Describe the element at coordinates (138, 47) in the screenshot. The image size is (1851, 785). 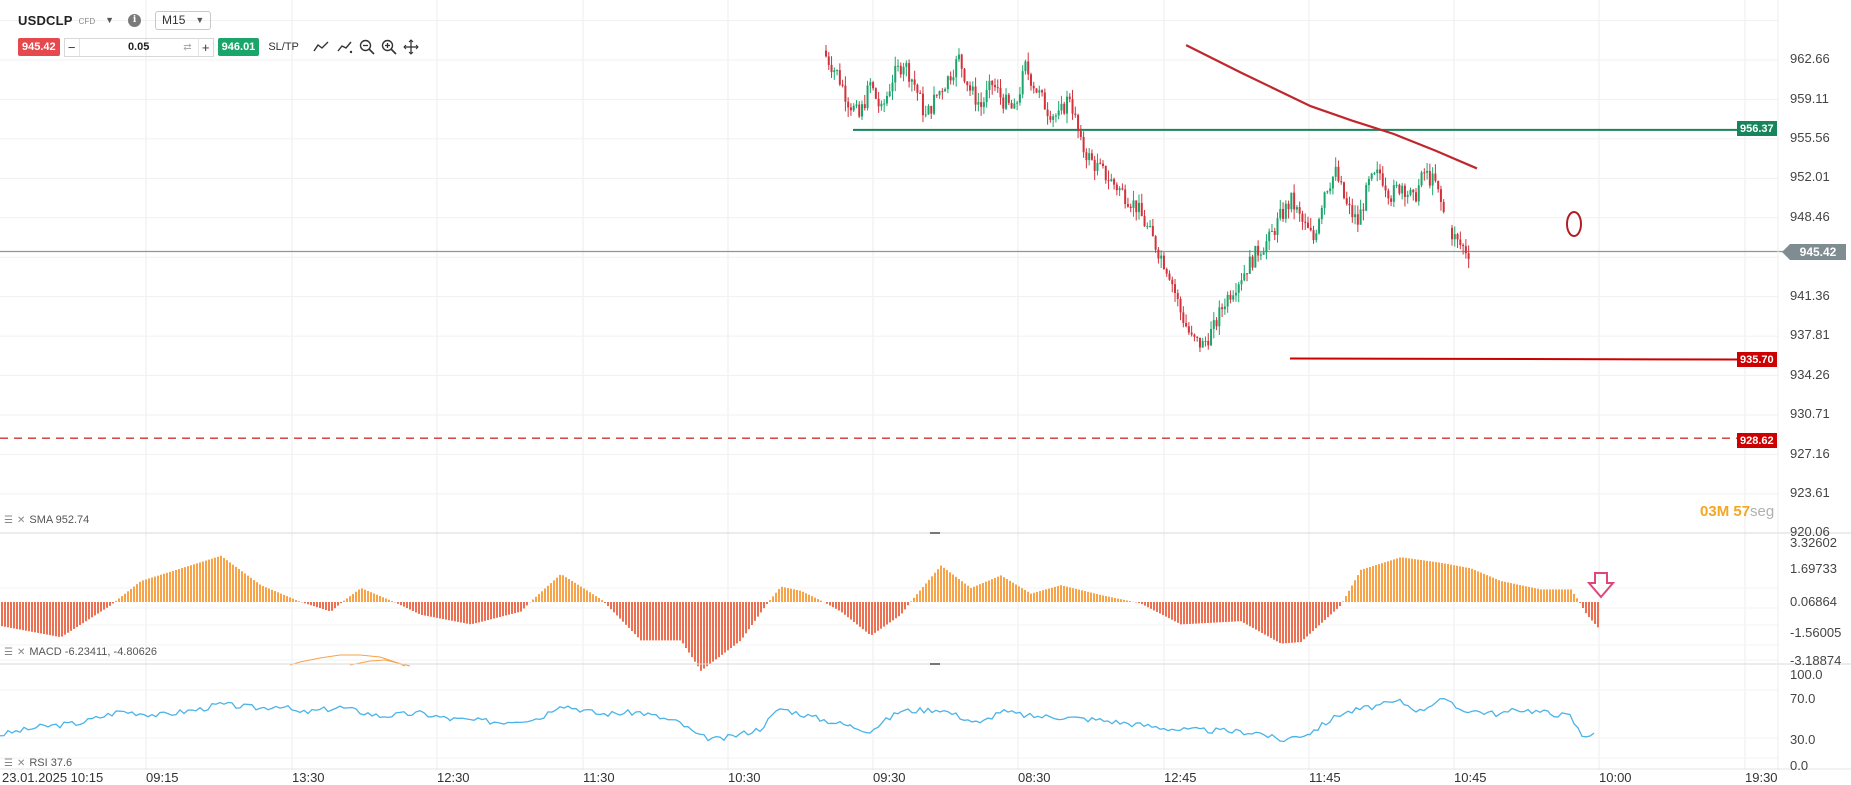
I see `quantity-input: 0.05 ⇄` at that location.